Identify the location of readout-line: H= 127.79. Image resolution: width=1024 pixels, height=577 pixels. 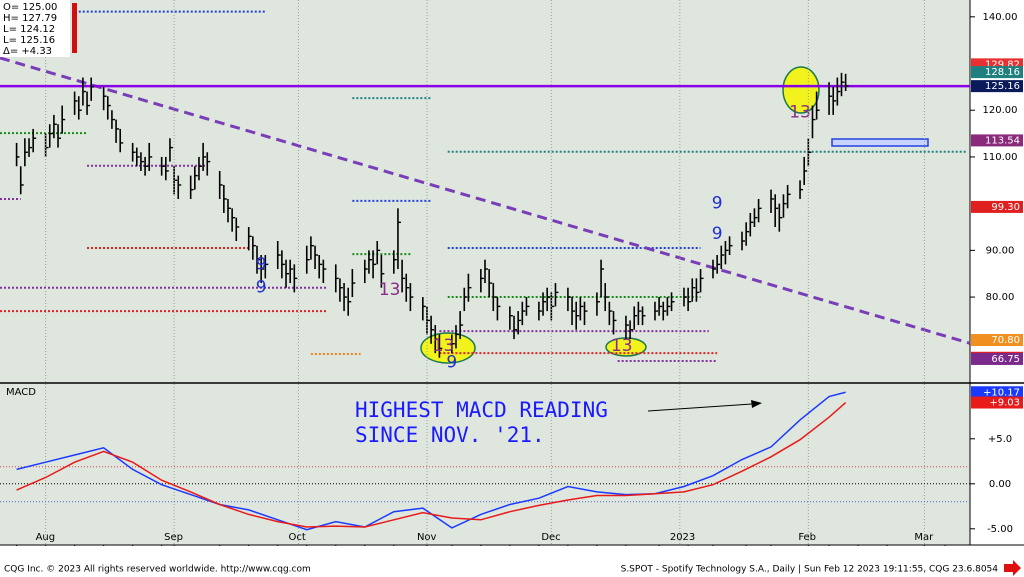
(30, 18).